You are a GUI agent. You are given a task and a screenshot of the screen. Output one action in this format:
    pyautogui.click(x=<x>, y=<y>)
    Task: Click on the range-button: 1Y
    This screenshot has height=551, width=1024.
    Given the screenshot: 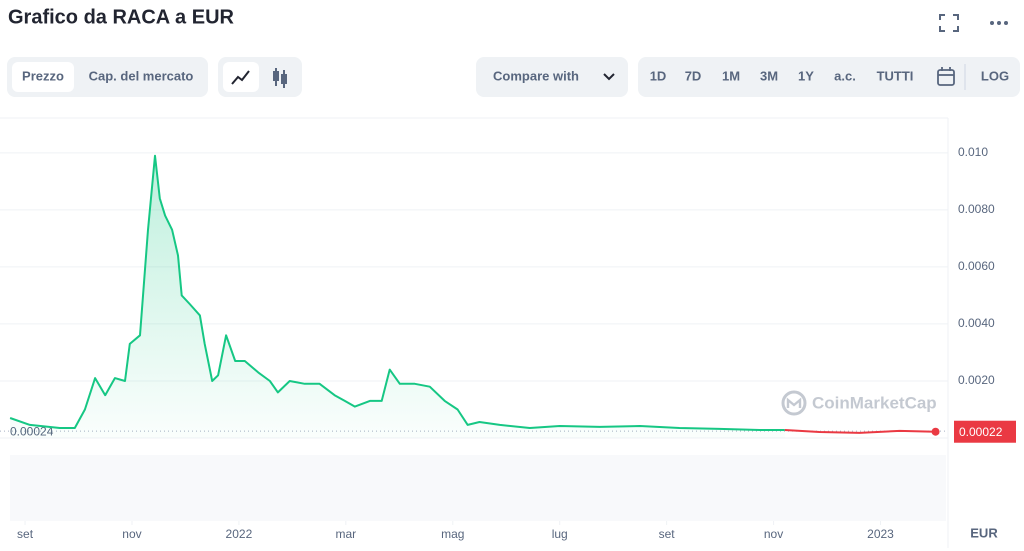 What is the action you would take?
    pyautogui.click(x=806, y=75)
    